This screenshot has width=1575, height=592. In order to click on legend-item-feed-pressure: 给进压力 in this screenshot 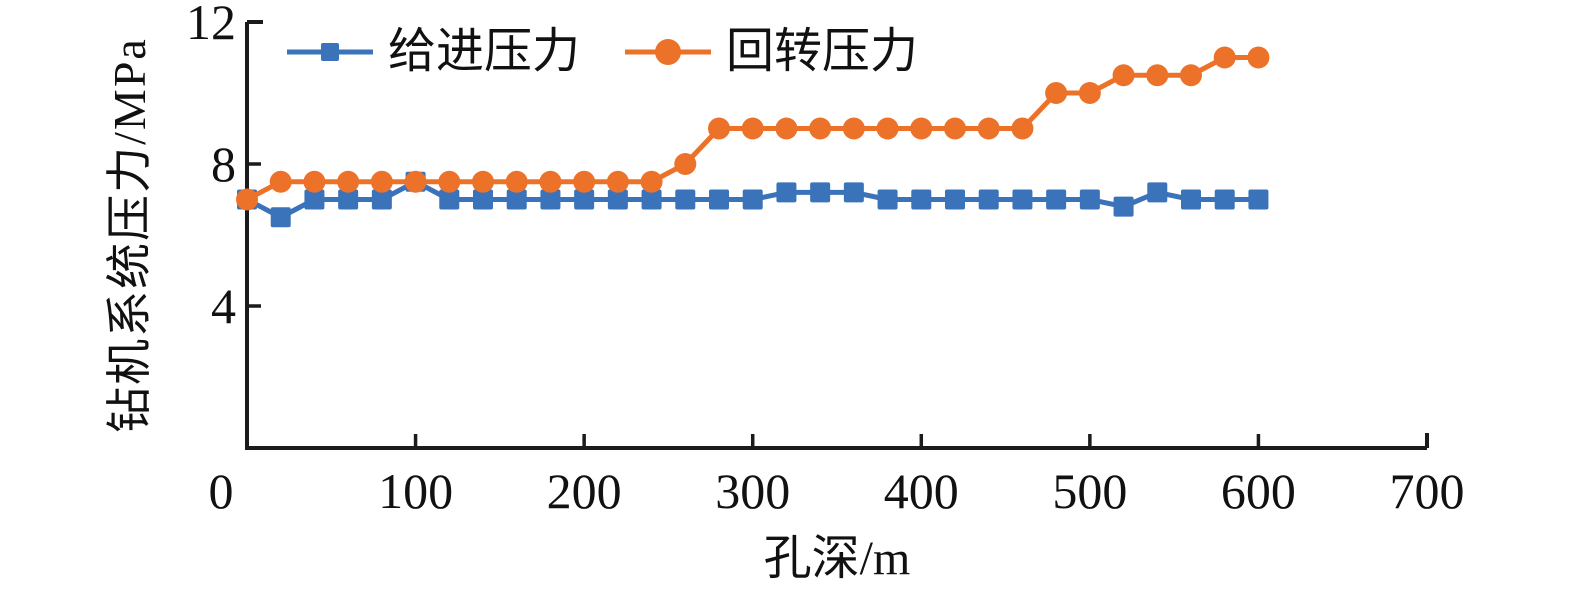, I will do `click(433, 52)`.